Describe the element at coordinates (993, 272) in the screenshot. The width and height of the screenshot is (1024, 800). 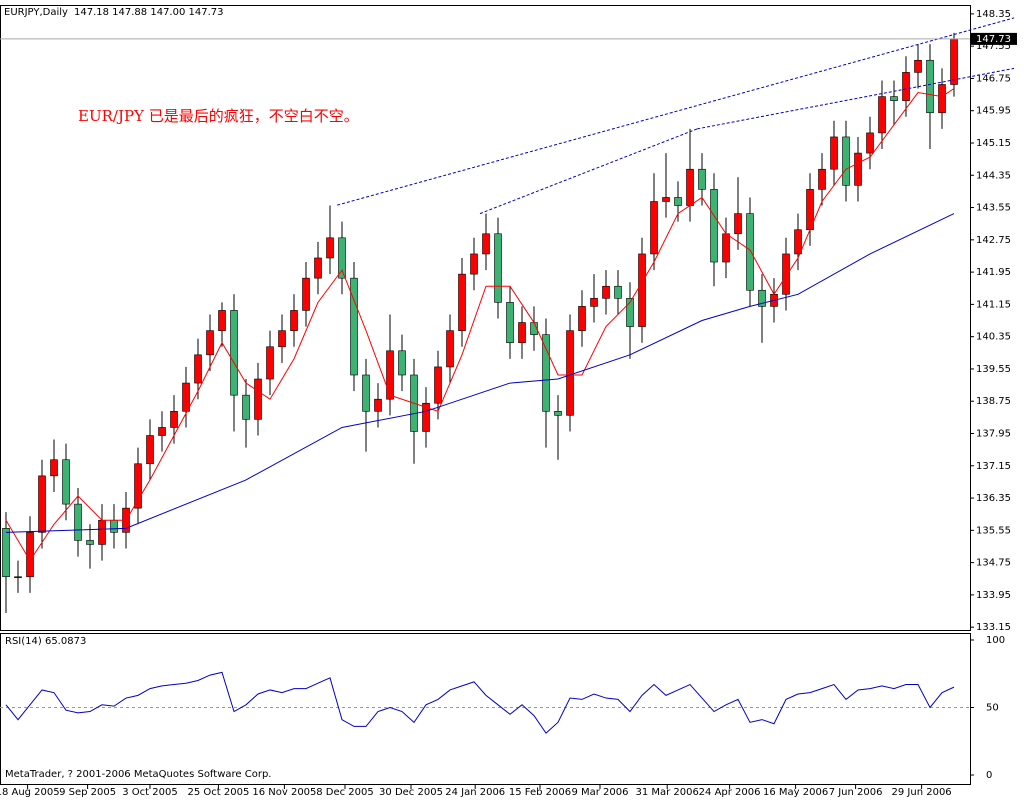
I see `y-tick-label: 141.95` at that location.